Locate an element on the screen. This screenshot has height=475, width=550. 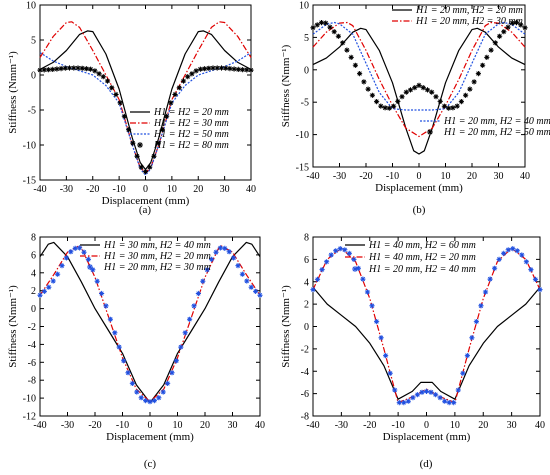
legend-label: H1 = 40 mm, H2 = 20 mm is located at coordinates (422, 257).